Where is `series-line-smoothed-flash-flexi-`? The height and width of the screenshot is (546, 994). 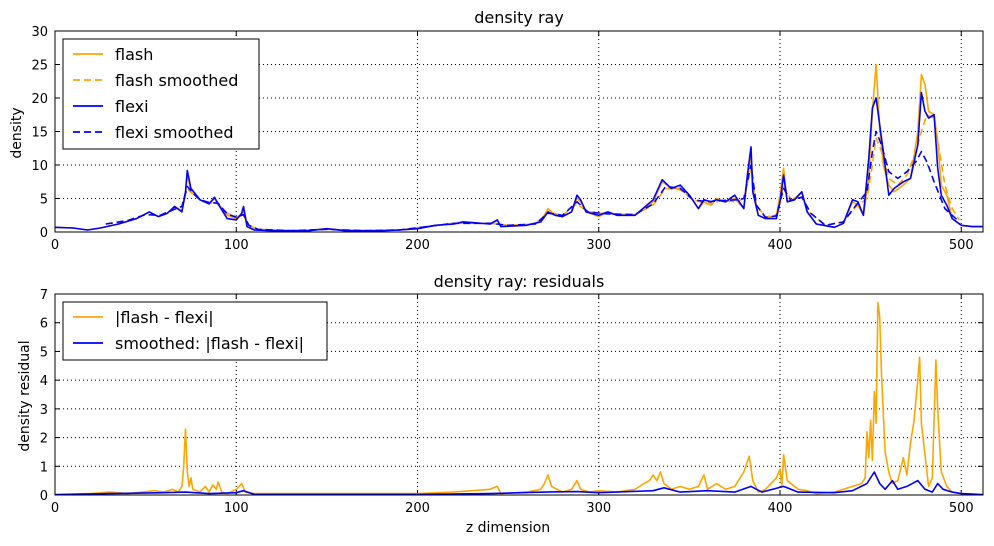
series-line-smoothed-flash-flexi- is located at coordinates (519, 483).